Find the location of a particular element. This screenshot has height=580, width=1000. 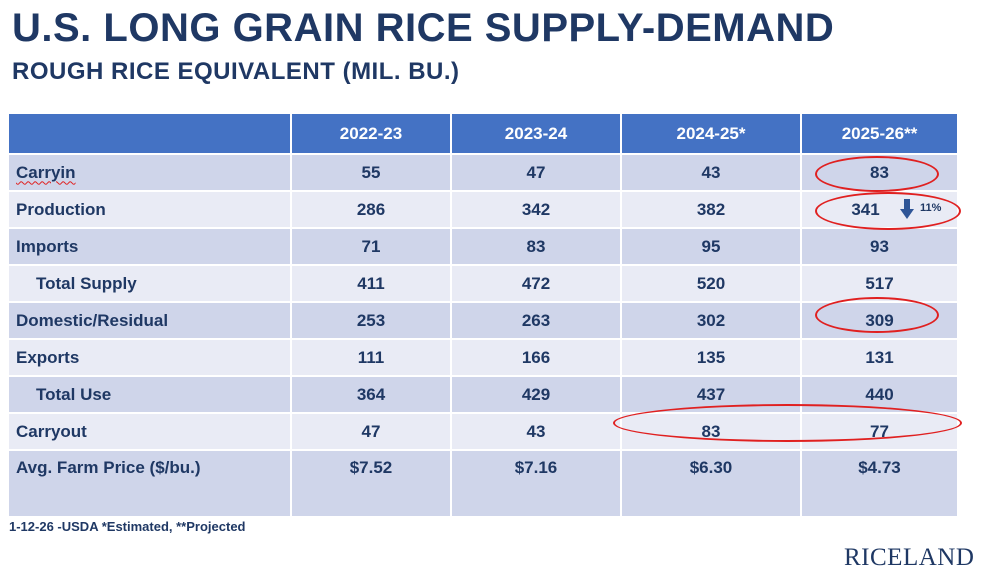

table-cell: 55 is located at coordinates (371, 172).